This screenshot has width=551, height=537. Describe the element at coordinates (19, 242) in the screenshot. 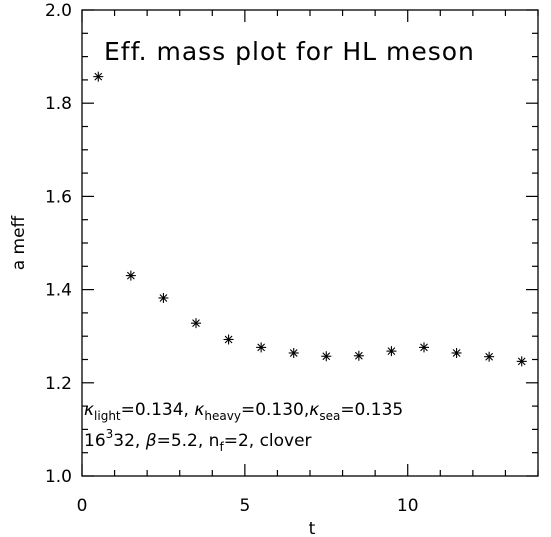

I see `y-axis-title: a meff` at that location.